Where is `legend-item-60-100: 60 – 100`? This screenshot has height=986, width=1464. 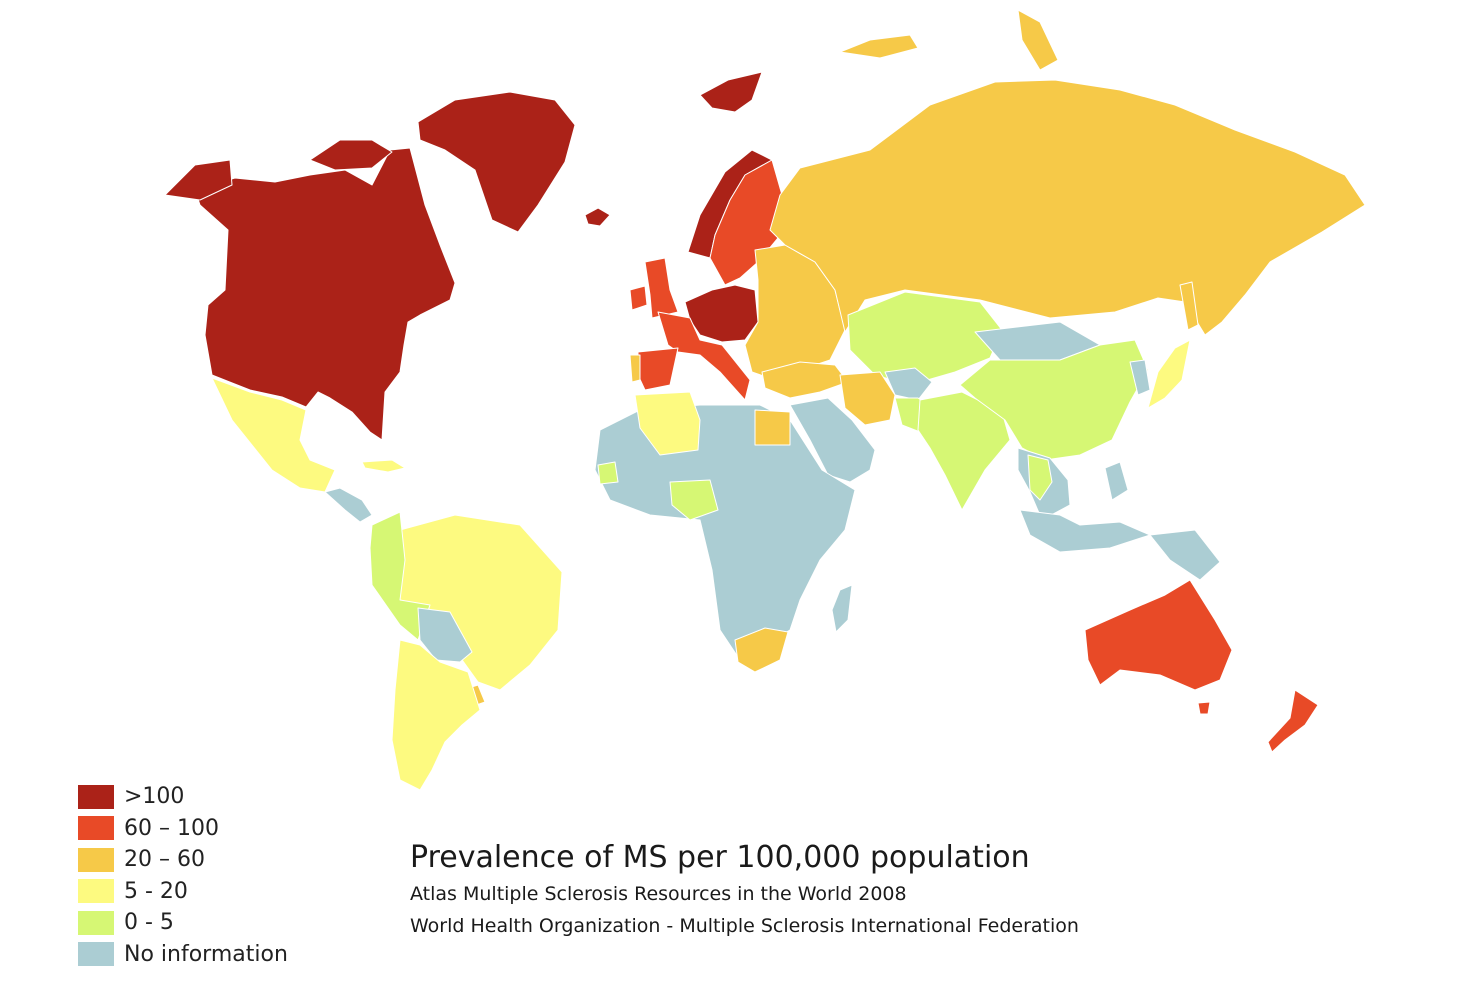
legend-item-60-100: 60 – 100 is located at coordinates (183, 829).